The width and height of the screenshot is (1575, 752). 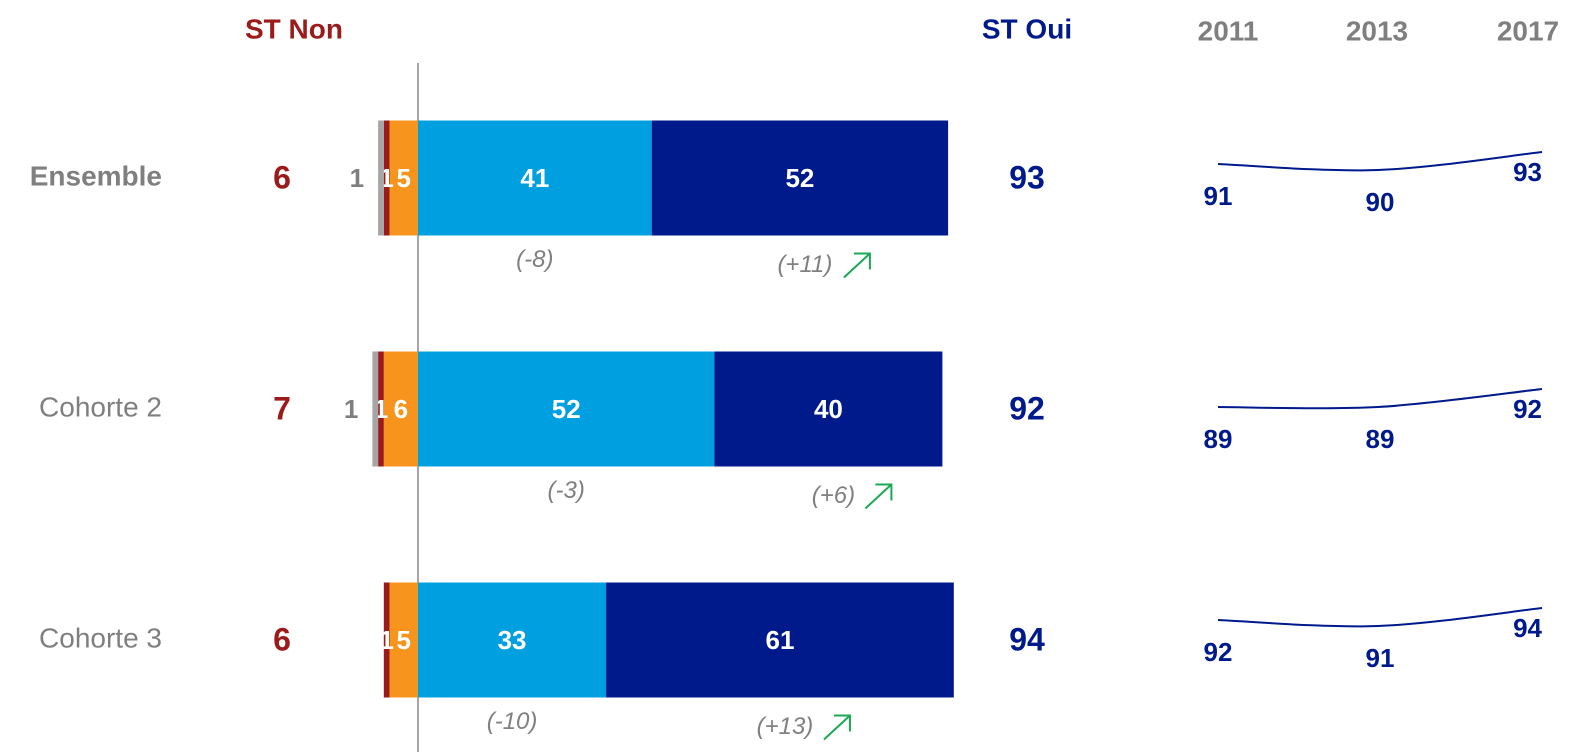 What do you see at coordinates (1027, 28) in the screenshot?
I see `header-st-oui: ST Oui` at bounding box center [1027, 28].